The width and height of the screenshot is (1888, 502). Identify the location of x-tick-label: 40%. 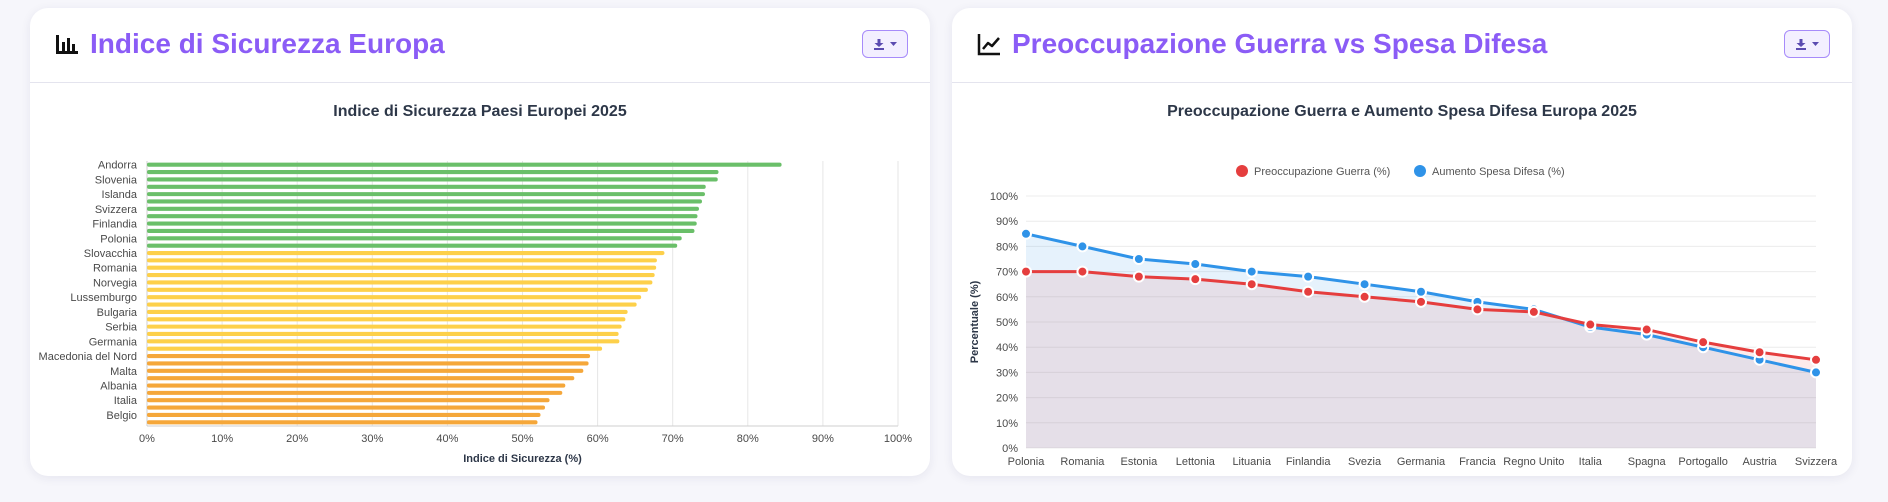
(447, 439).